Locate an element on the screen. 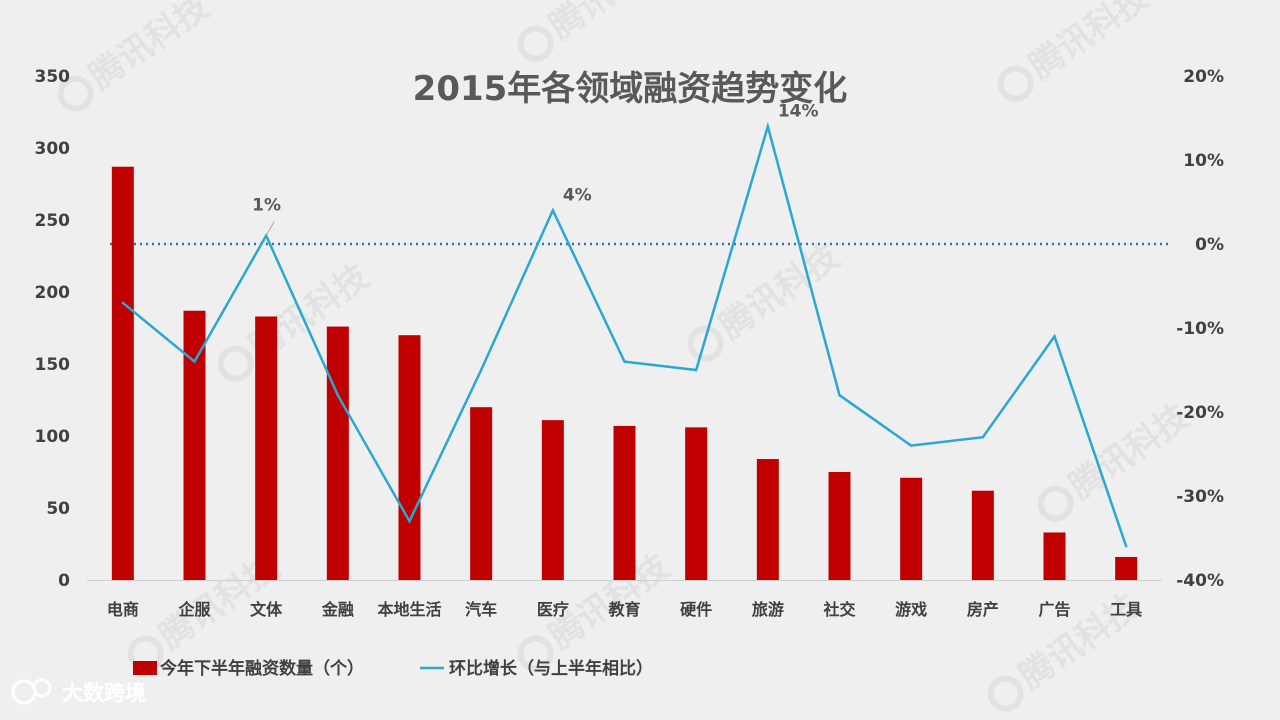  right-axis: -40% -30% -20% -10% 0% 10% 20% is located at coordinates (1200, 329).